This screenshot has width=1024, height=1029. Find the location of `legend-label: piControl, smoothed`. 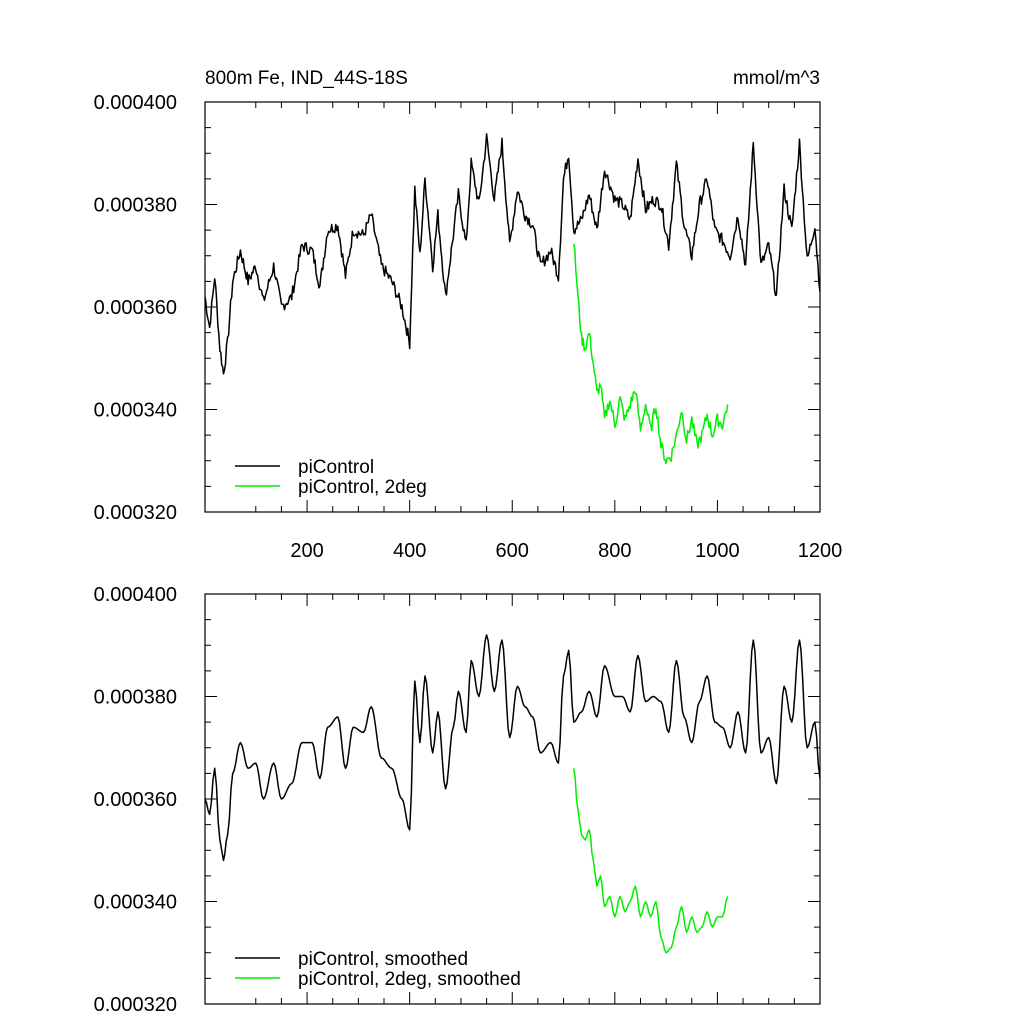

legend-label: piControl, smoothed is located at coordinates (383, 959).